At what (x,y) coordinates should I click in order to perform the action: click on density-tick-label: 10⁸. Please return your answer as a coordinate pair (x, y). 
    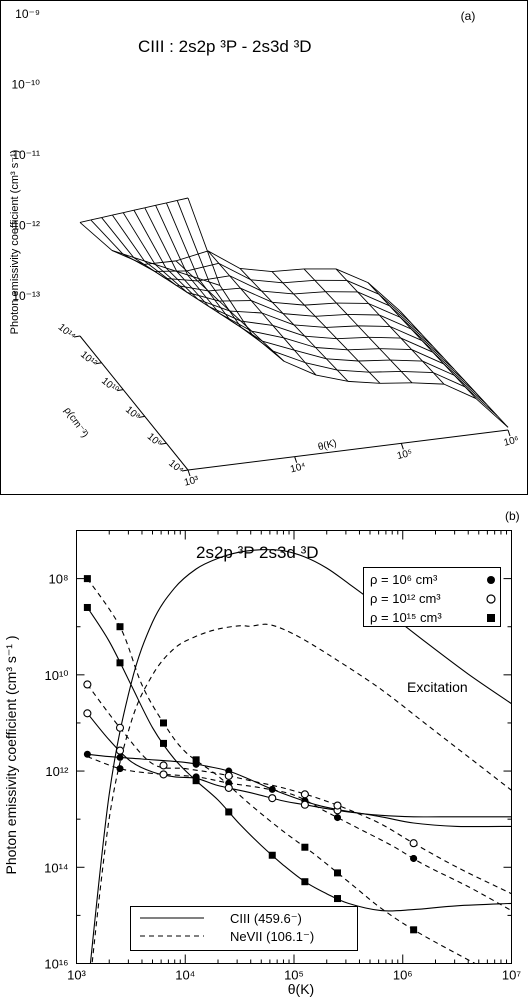
    Looking at the image, I should click on (132, 413).